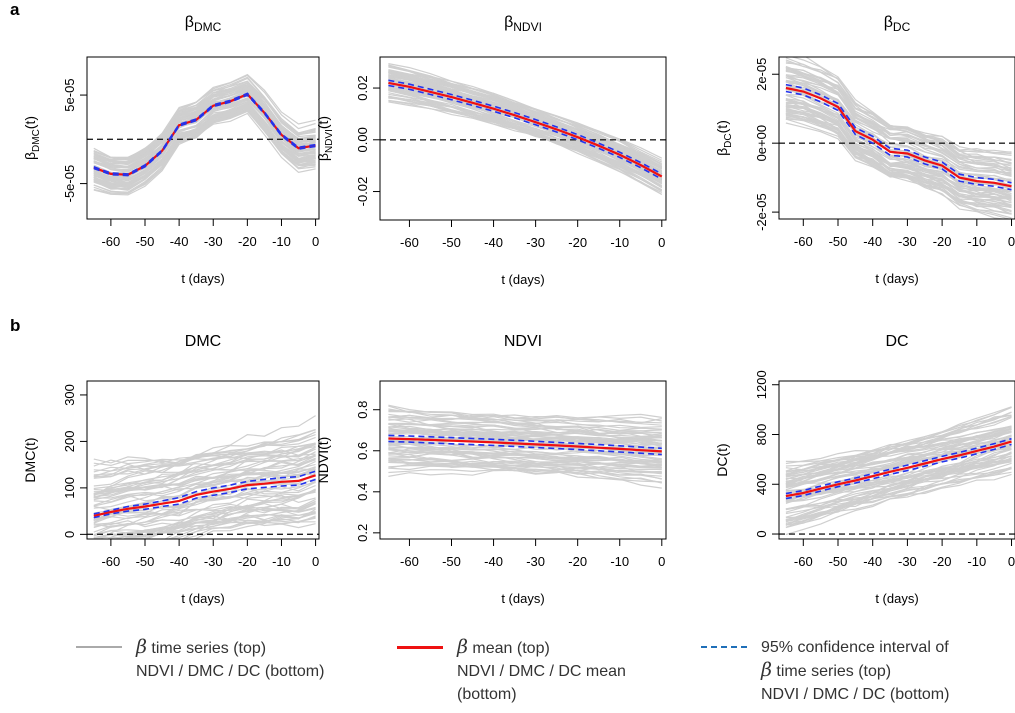 The height and width of the screenshot is (713, 1015). What do you see at coordinates (761, 435) in the screenshot?
I see `y-tick-label: 800` at bounding box center [761, 435].